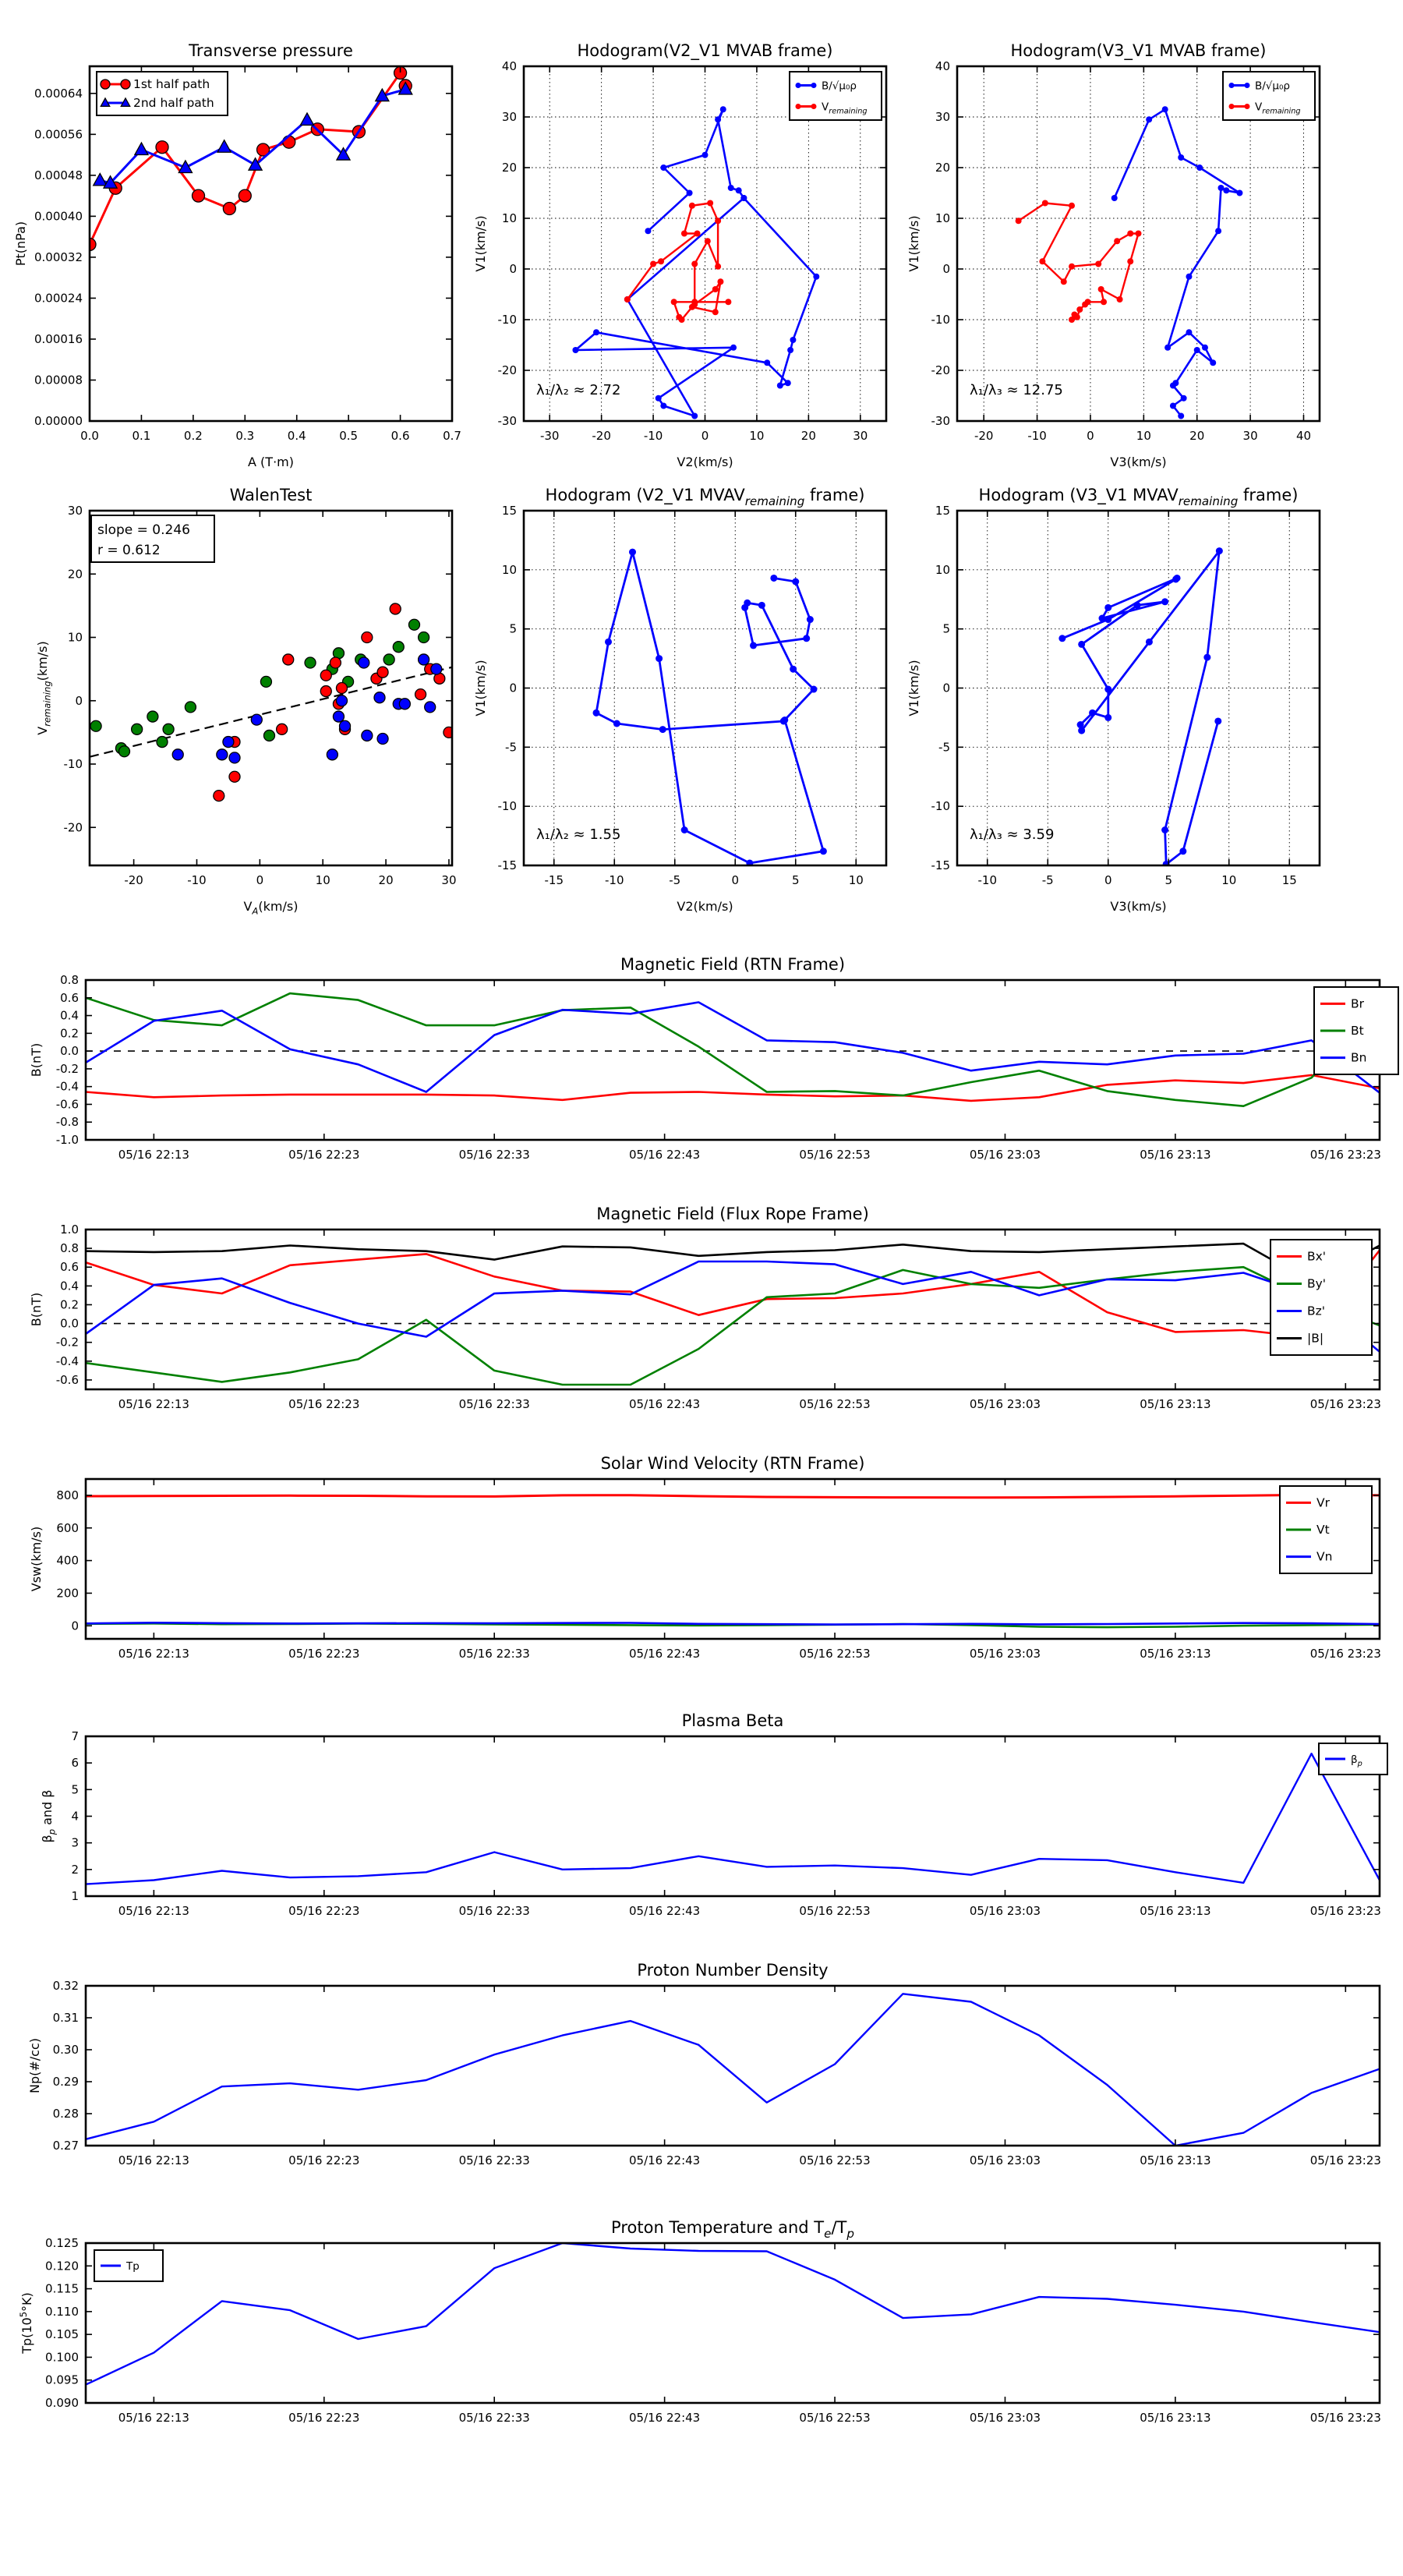 This screenshot has height=2576, width=1403. Describe the element at coordinates (58, 298) in the screenshot. I see `svg-text: 0.00024` at that location.